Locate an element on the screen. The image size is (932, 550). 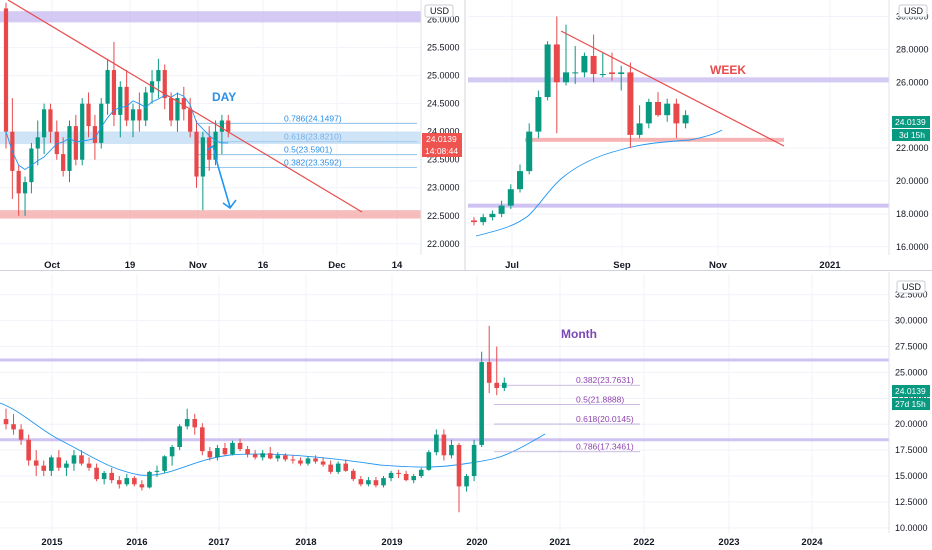
fib-label: 0.382(23.3592) is located at coordinates (313, 163).